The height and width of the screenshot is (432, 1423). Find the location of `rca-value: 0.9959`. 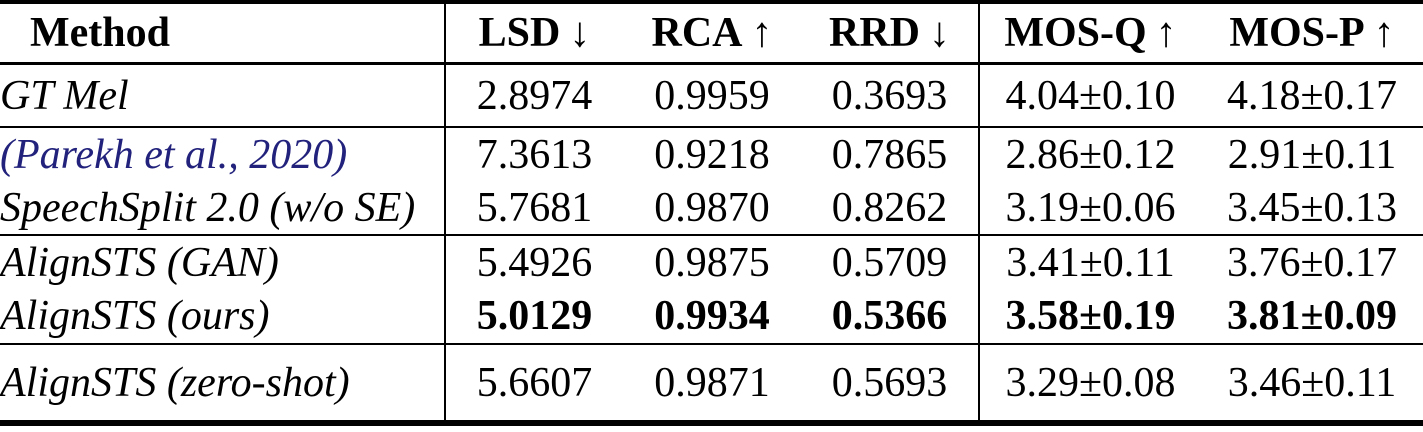

rca-value: 0.9959 is located at coordinates (712, 95).